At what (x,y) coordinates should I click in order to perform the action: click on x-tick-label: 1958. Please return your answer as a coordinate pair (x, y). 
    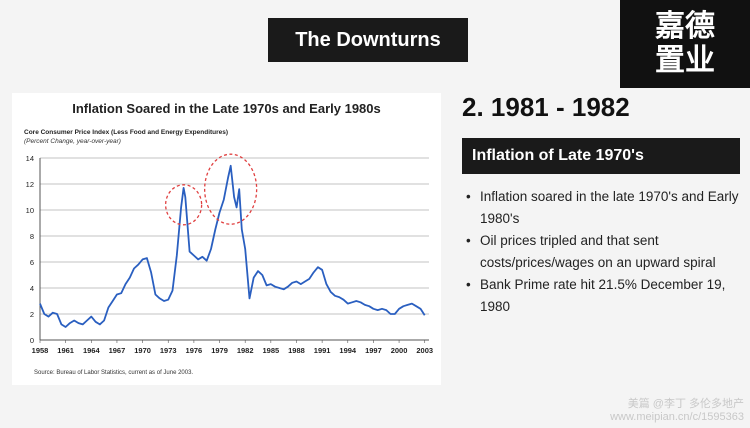
    Looking at the image, I should click on (40, 350).